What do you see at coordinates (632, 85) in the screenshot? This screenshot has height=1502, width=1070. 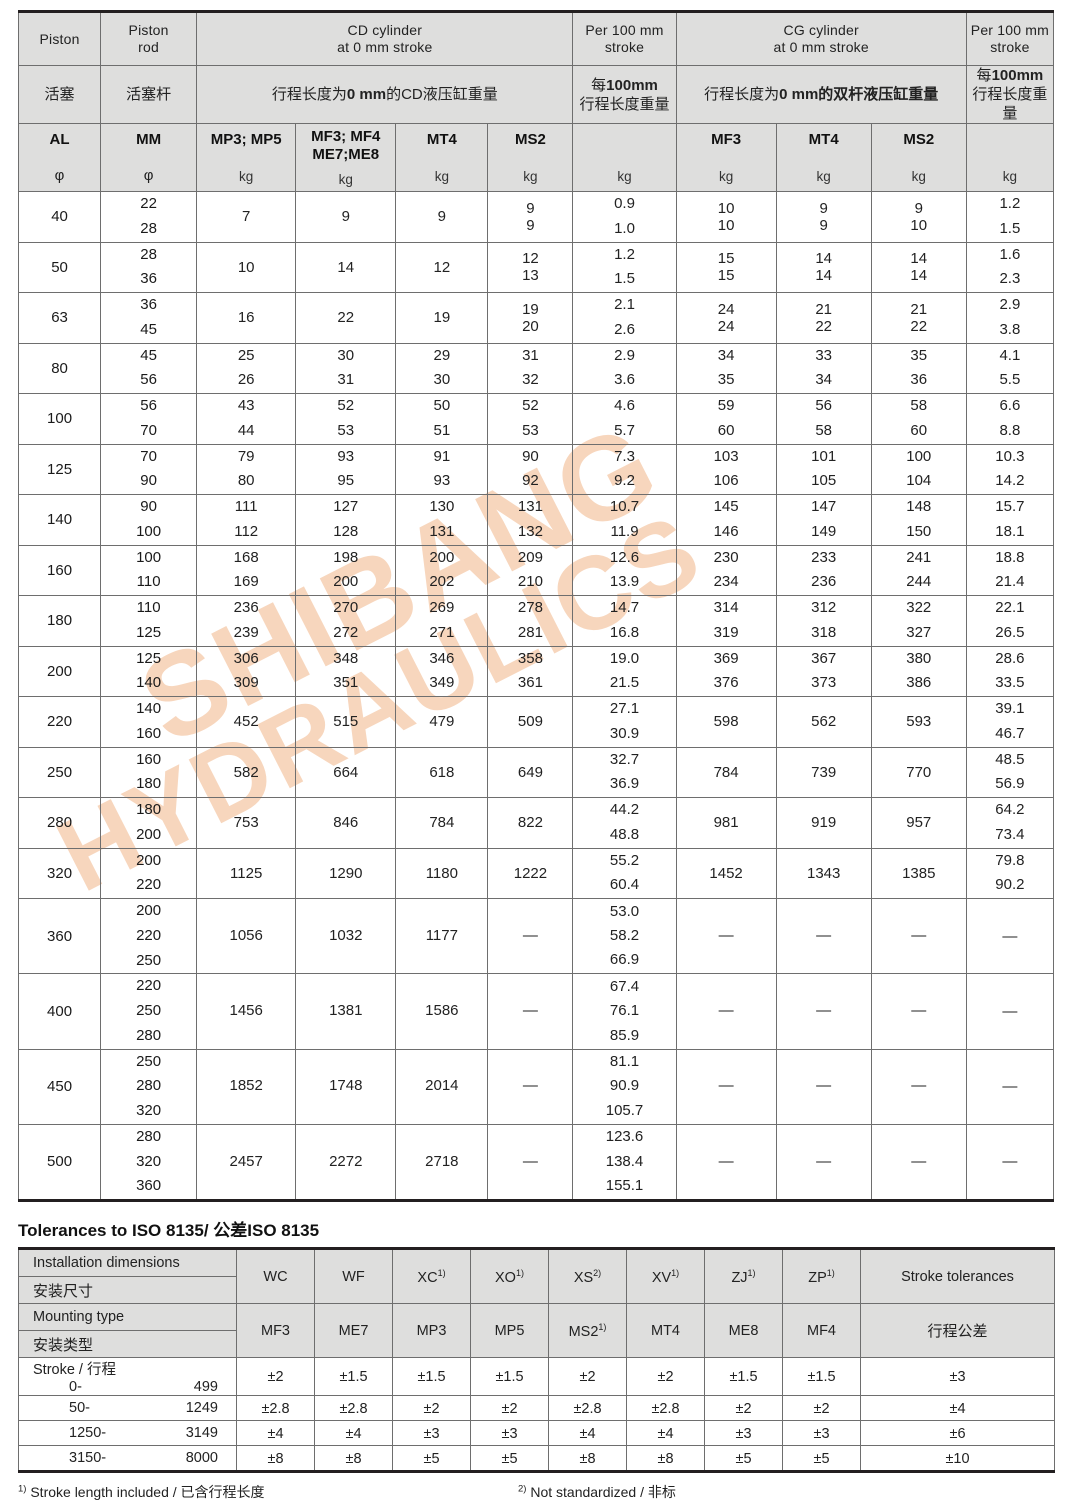 I see `per100-cn-value: 100mm` at bounding box center [632, 85].